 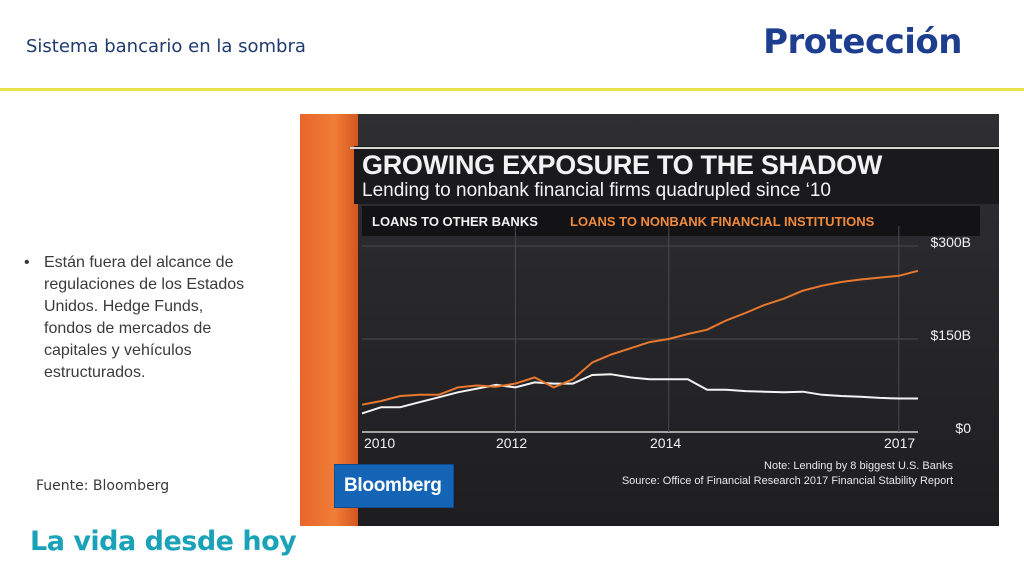 What do you see at coordinates (380, 443) in the screenshot?
I see `x-tick-2010: 2010` at bounding box center [380, 443].